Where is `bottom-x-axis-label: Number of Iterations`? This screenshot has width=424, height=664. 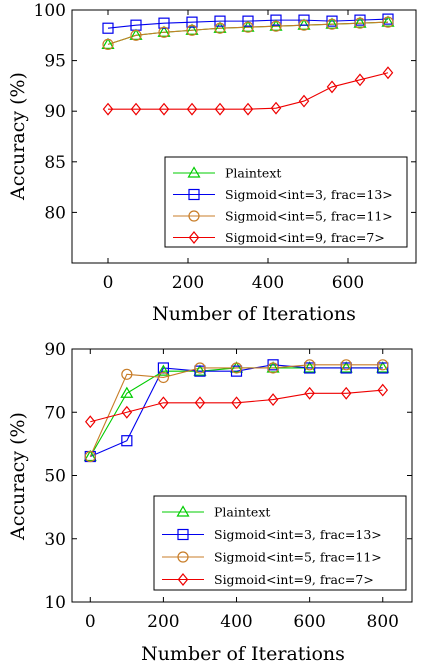 bottom-x-axis-label: Number of Iterations is located at coordinates (243, 653).